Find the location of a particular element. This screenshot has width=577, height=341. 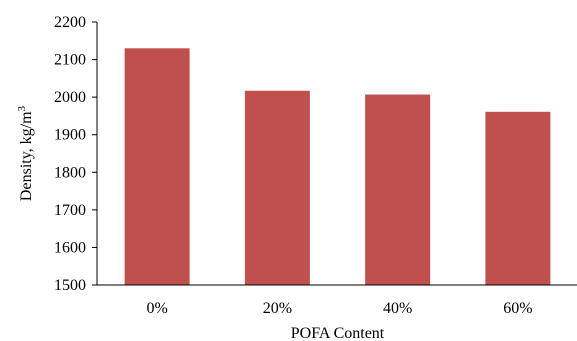

x-tick-label: 20% is located at coordinates (277, 308).